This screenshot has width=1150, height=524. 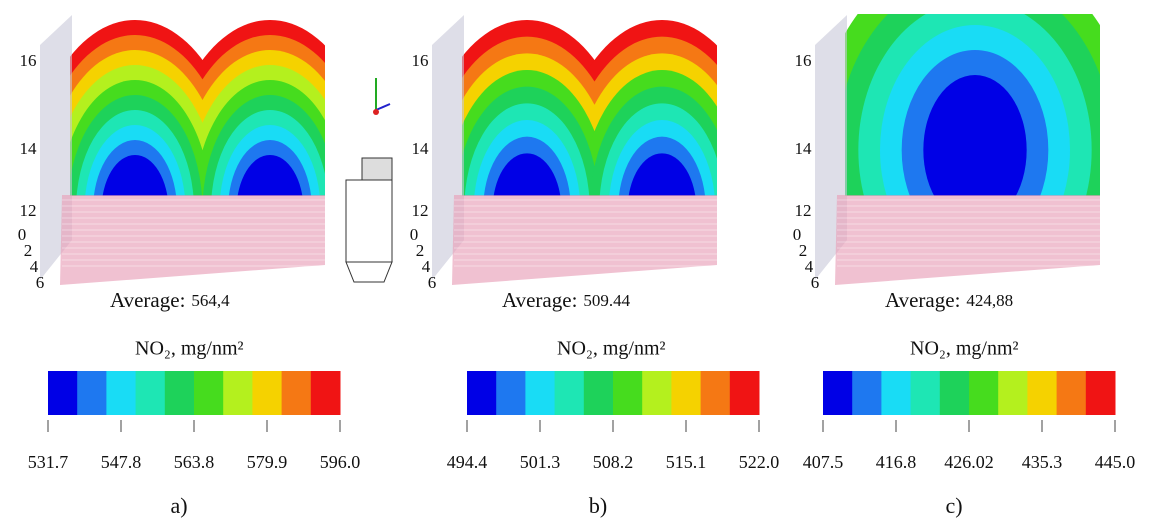 I want to click on colorbar-tick-label: 435.3, so click(x=1042, y=462).